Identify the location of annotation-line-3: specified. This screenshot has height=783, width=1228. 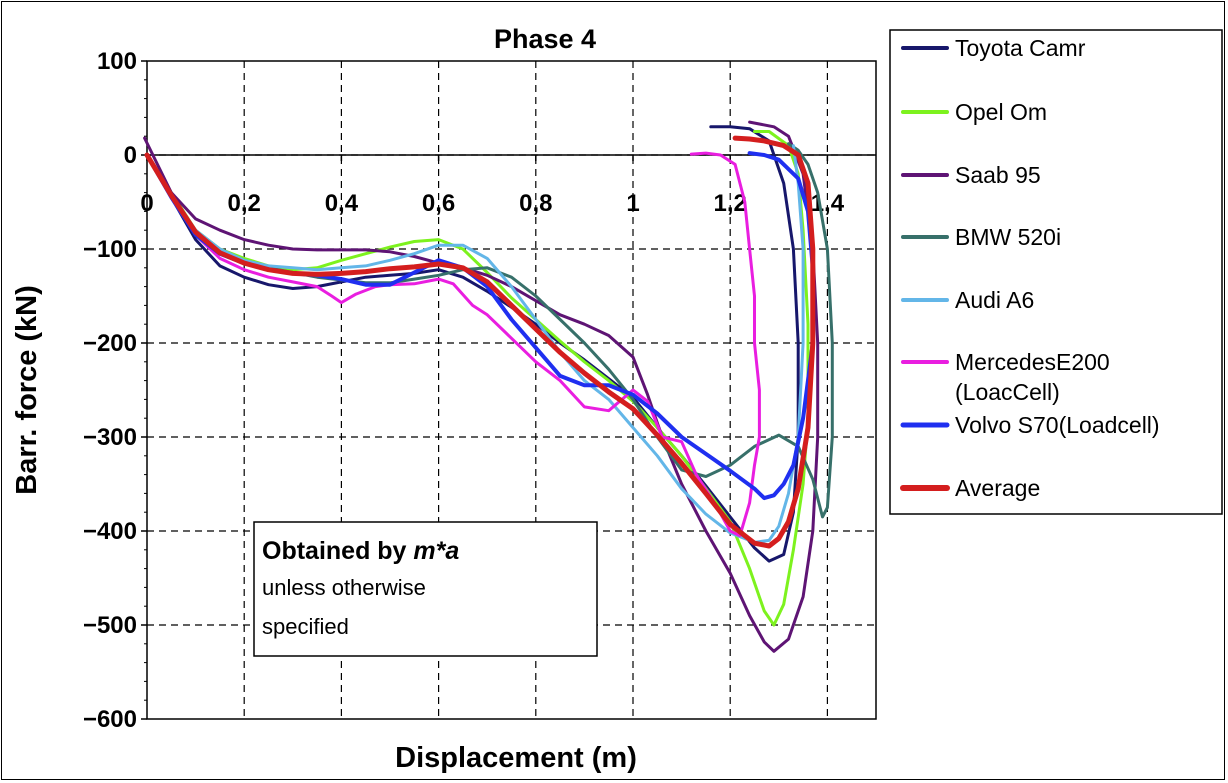
(305, 626).